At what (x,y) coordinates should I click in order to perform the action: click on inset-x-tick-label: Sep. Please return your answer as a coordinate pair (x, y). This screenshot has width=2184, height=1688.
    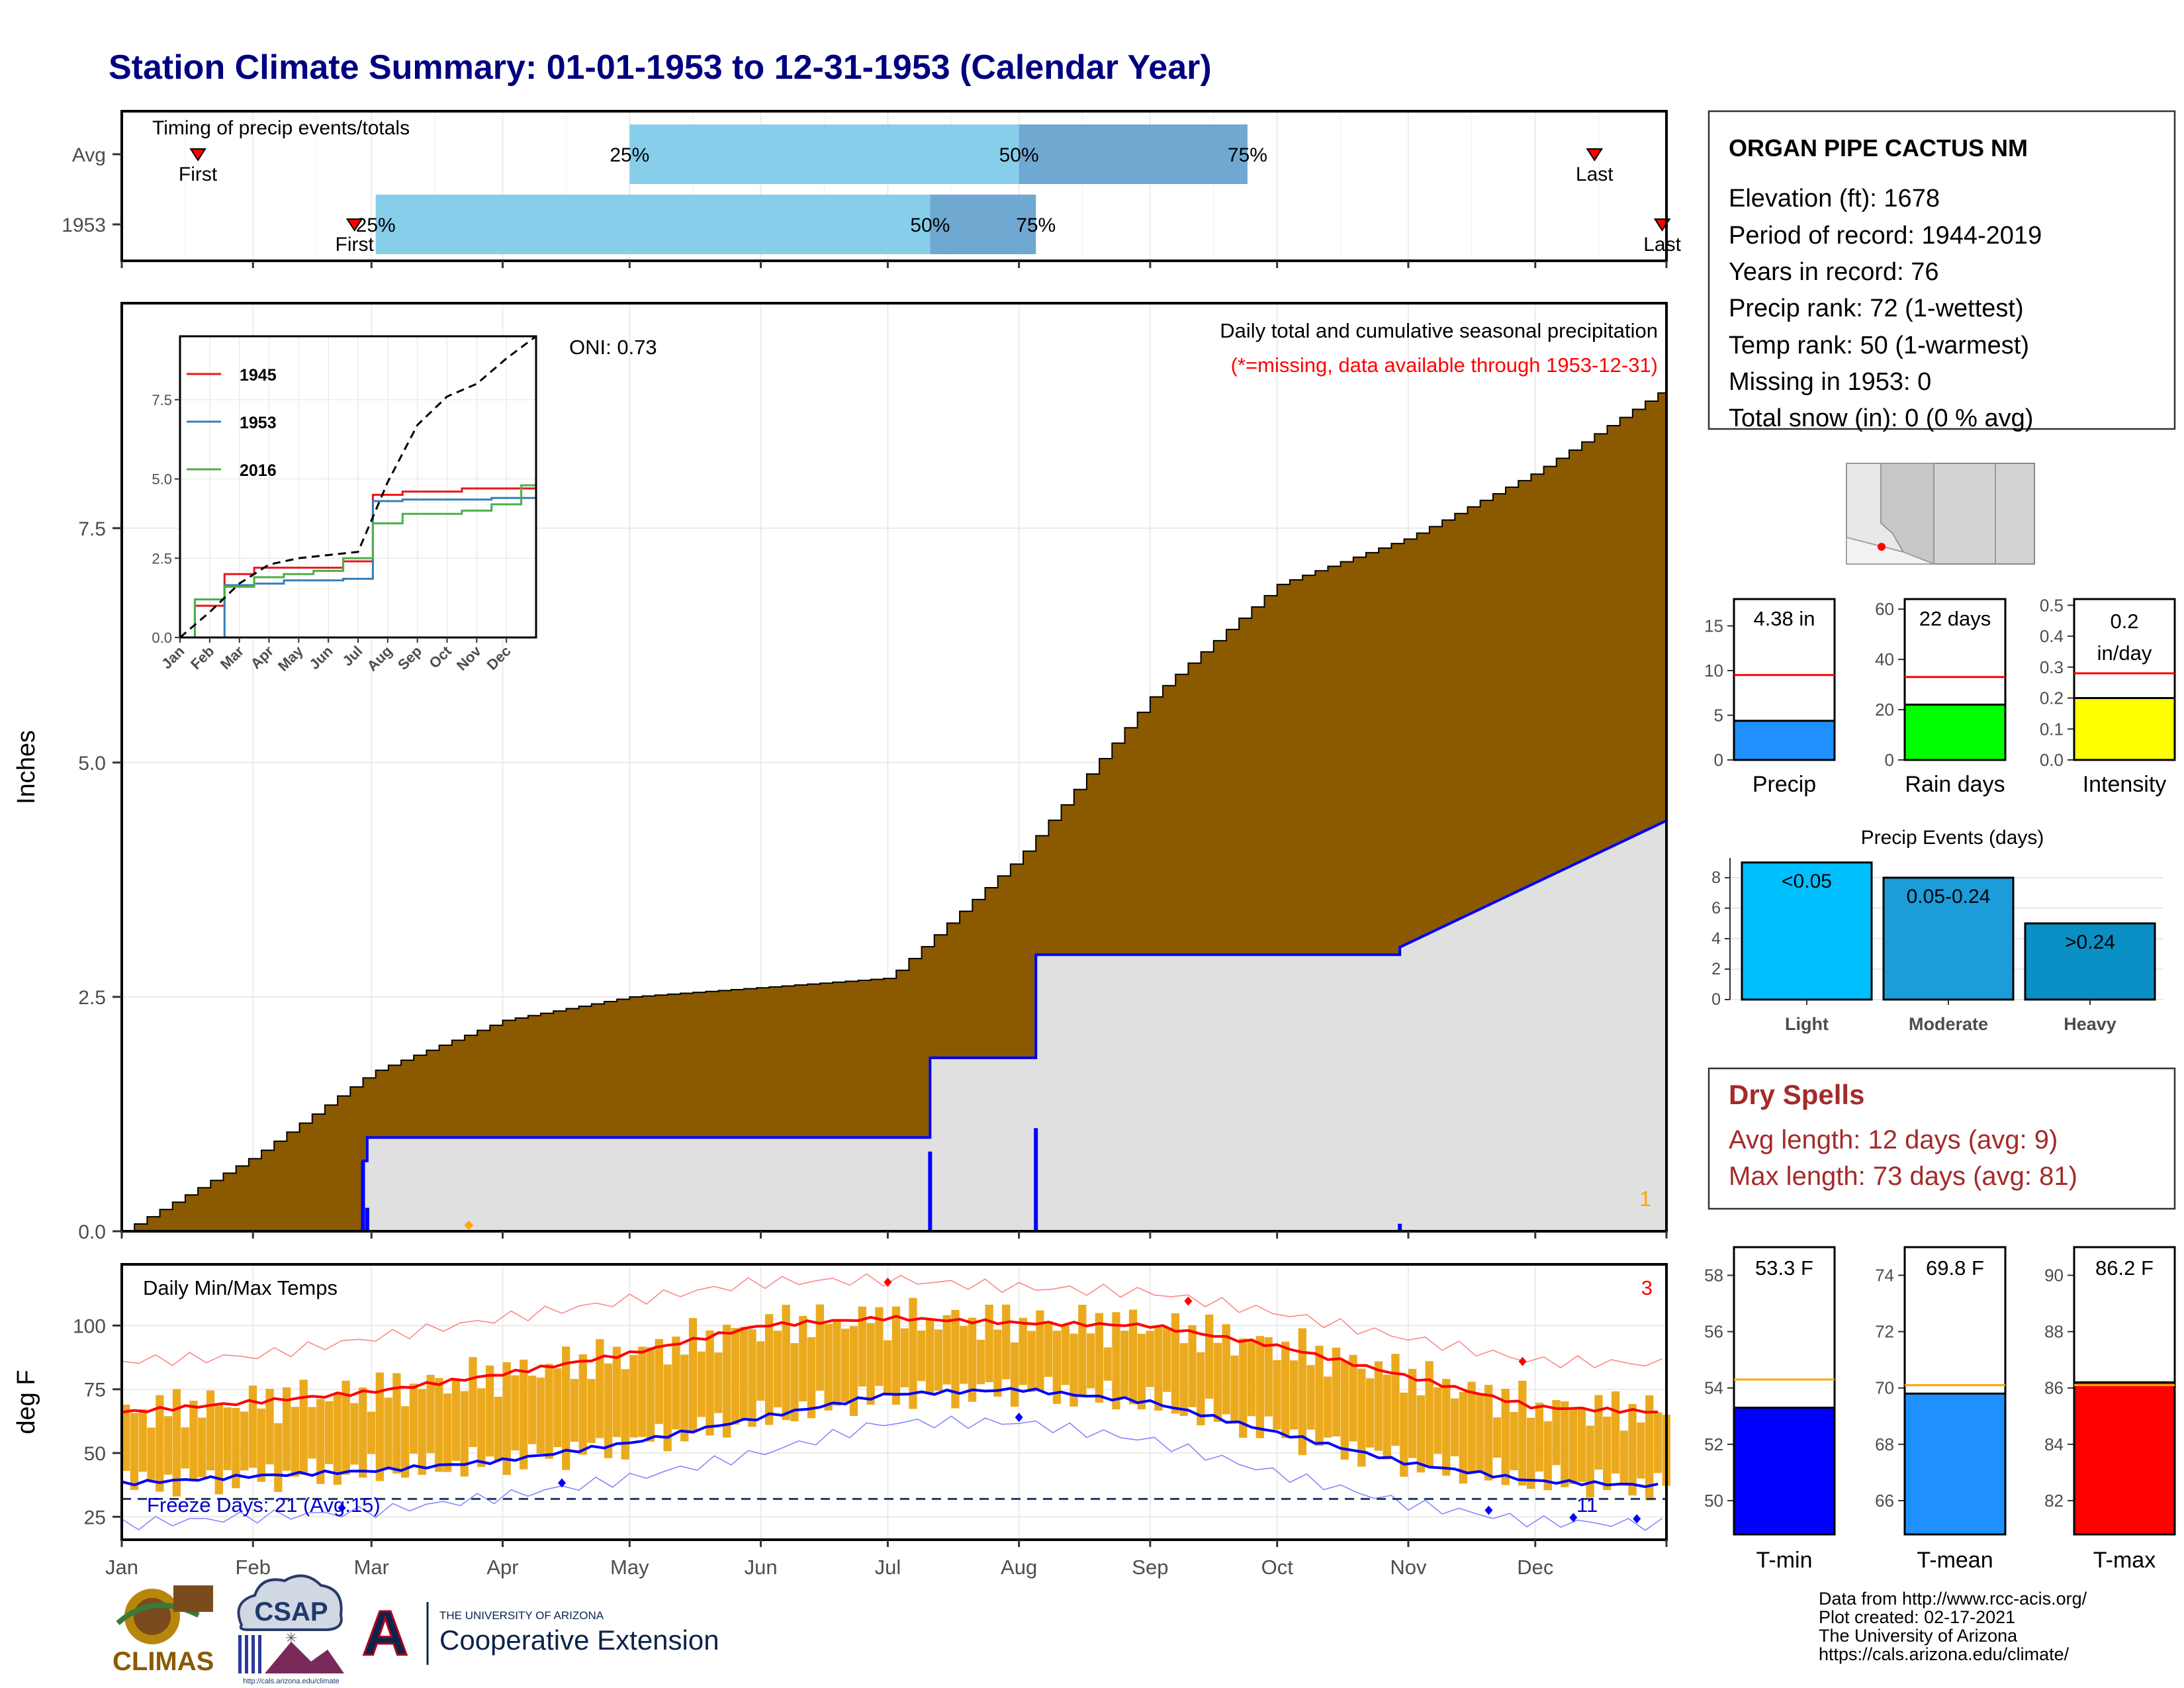
    Looking at the image, I should click on (409, 658).